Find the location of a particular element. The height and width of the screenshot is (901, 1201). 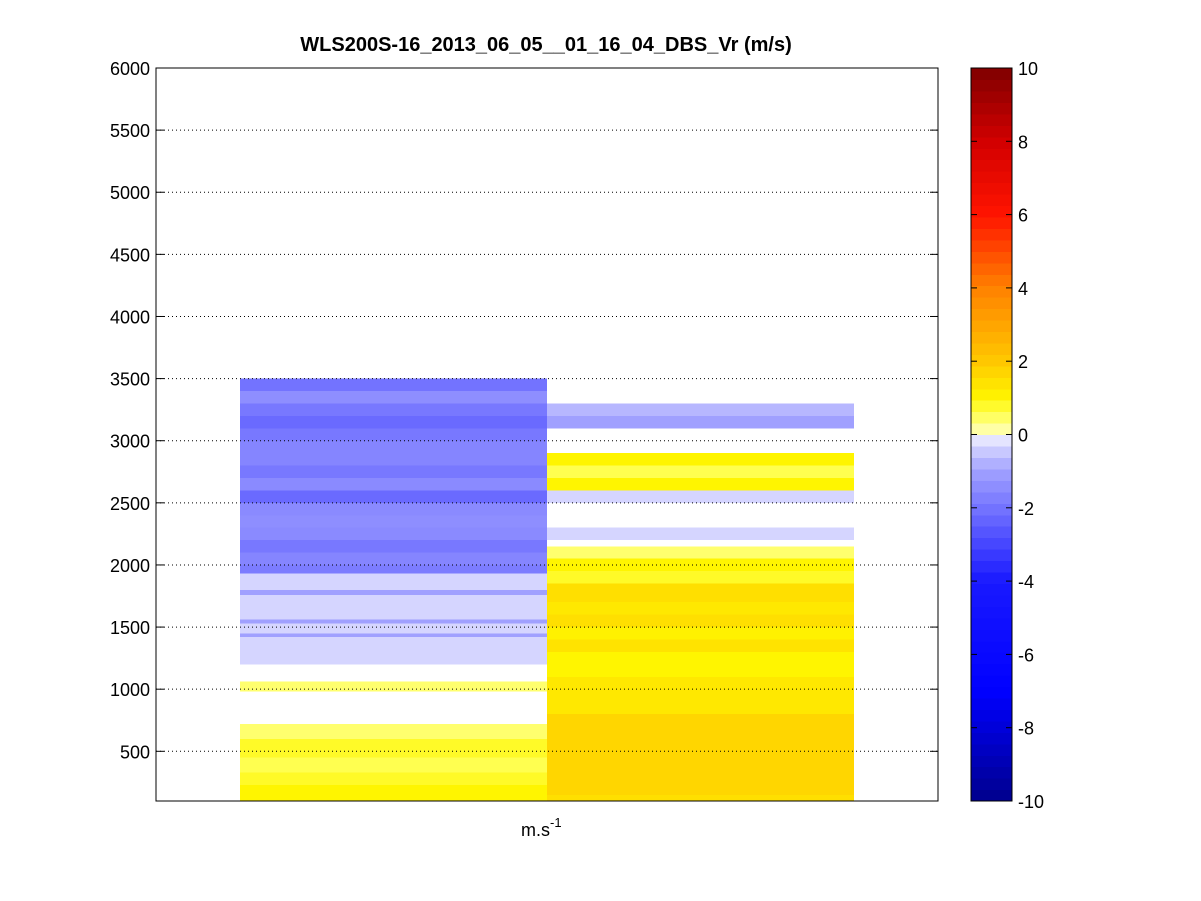

x-axis-label-exponent: -1 is located at coordinates (556, 822).